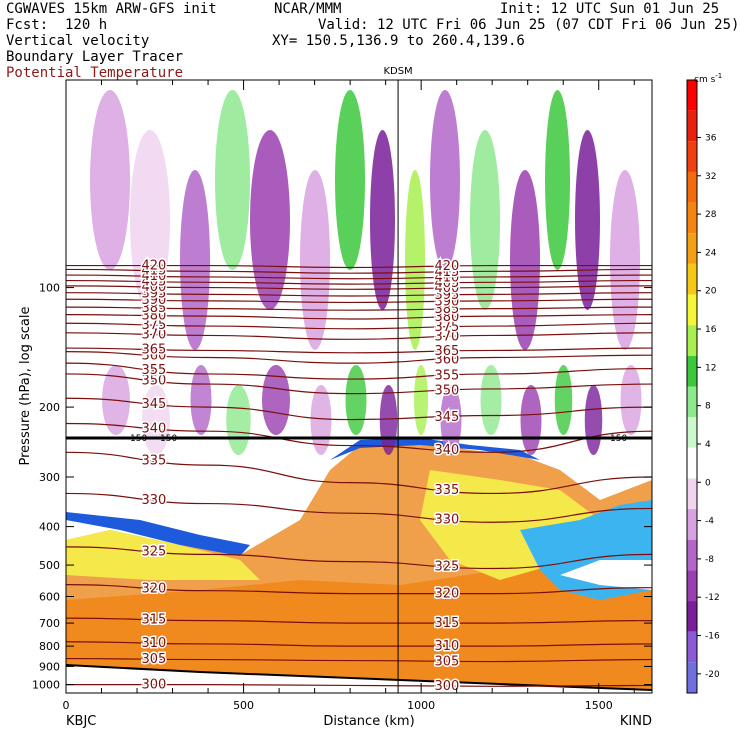  Describe the element at coordinates (708, 407) in the screenshot. I see `colorbar-tick-label: 8` at that location.